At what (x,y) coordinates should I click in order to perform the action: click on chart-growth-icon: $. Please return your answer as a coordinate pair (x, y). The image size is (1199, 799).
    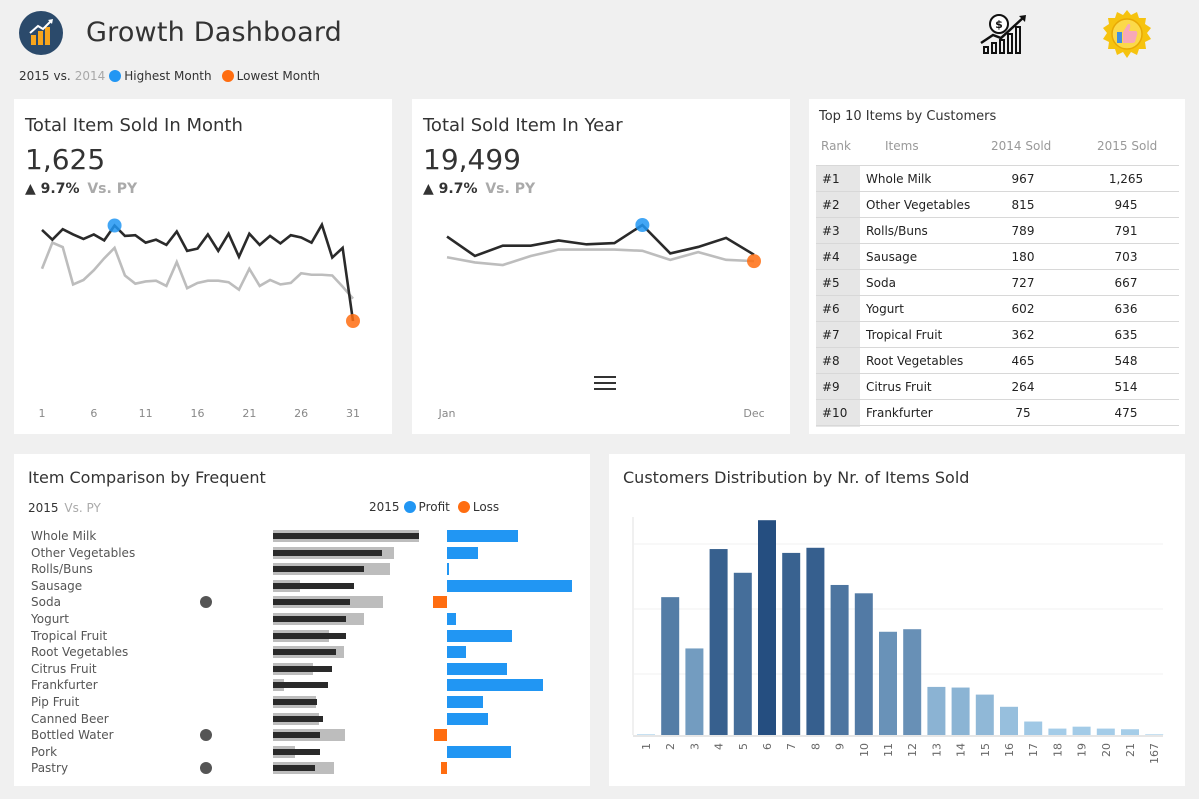
    Looking at the image, I should click on (1003, 34).